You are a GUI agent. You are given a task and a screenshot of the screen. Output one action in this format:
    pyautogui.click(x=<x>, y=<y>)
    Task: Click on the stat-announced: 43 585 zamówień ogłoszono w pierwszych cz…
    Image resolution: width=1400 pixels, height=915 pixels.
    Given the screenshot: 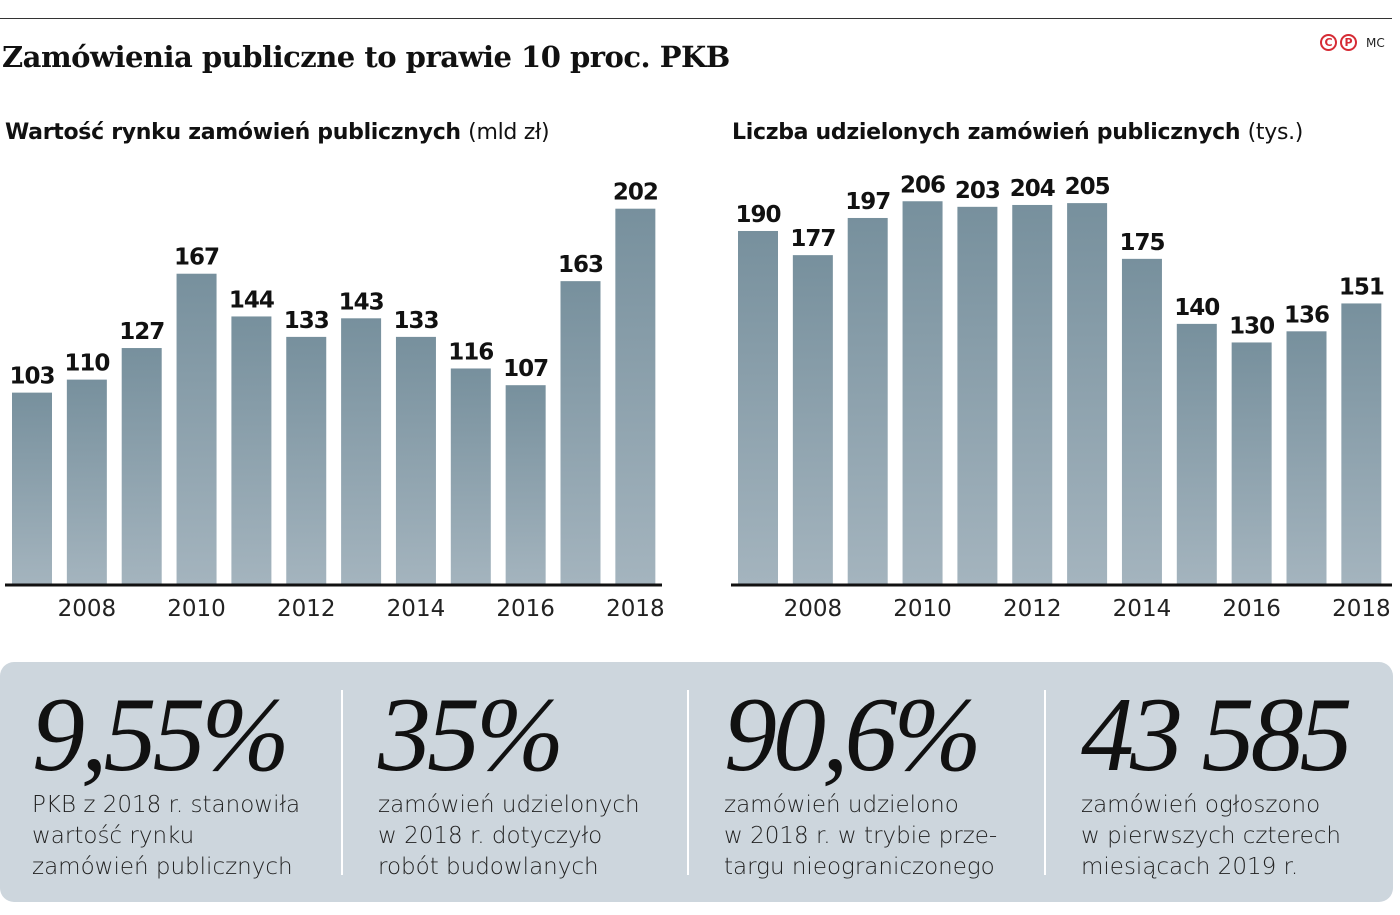 What is the action you would take?
    pyautogui.click(x=1216, y=772)
    